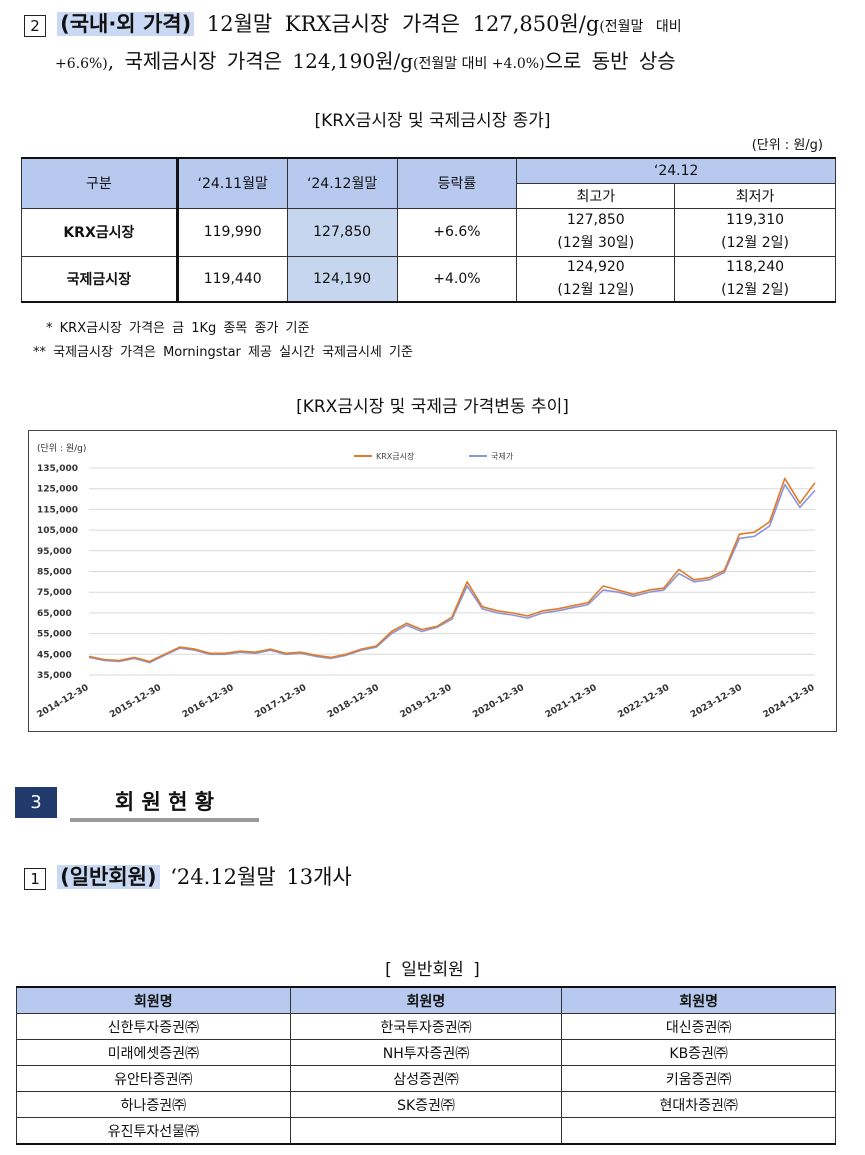  What do you see at coordinates (260, 61) in the screenshot?
I see `section2-line2-text: , 국제금시장 가격은 124,190원/g` at bounding box center [260, 61].